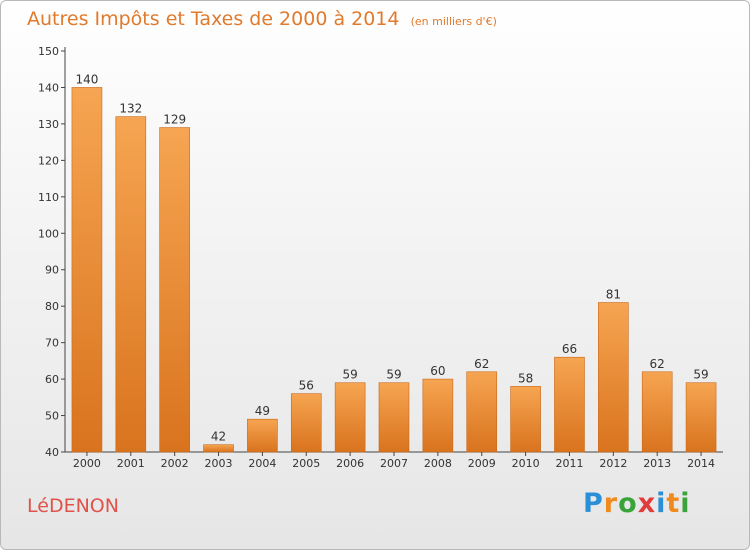 This screenshot has width=750, height=550. What do you see at coordinates (394, 463) in the screenshot?
I see `x-tick-label: 2007` at bounding box center [394, 463].